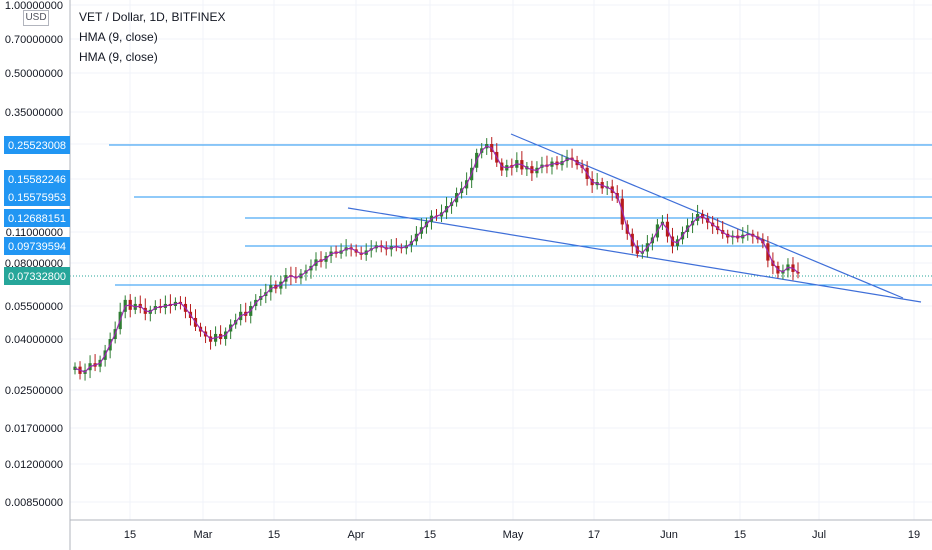 The height and width of the screenshot is (550, 932). I want to click on level-badge-label: 0.09739594, so click(37, 247).